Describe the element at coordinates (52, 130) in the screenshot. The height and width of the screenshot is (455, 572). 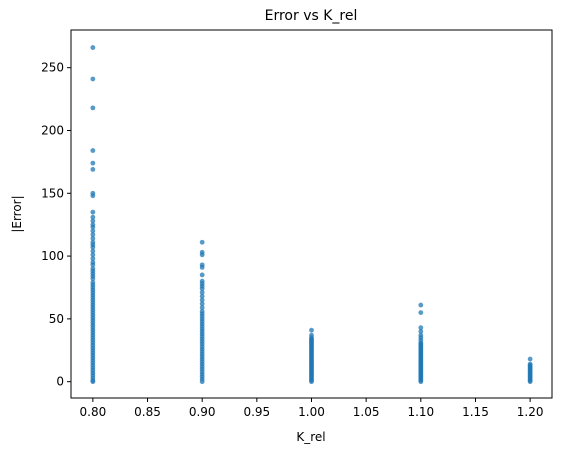
I see `y-tick-label: 200` at that location.